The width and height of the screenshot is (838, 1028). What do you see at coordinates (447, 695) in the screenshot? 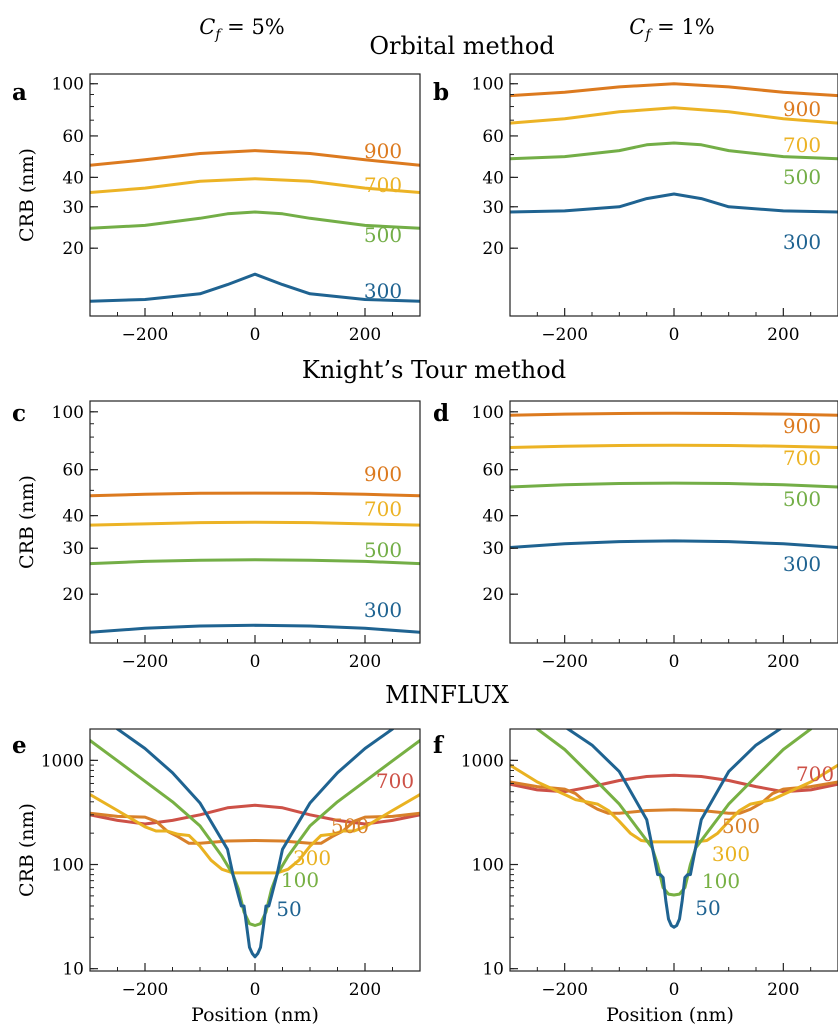
I see `section-title-minflux: MINFLUX` at bounding box center [447, 695].